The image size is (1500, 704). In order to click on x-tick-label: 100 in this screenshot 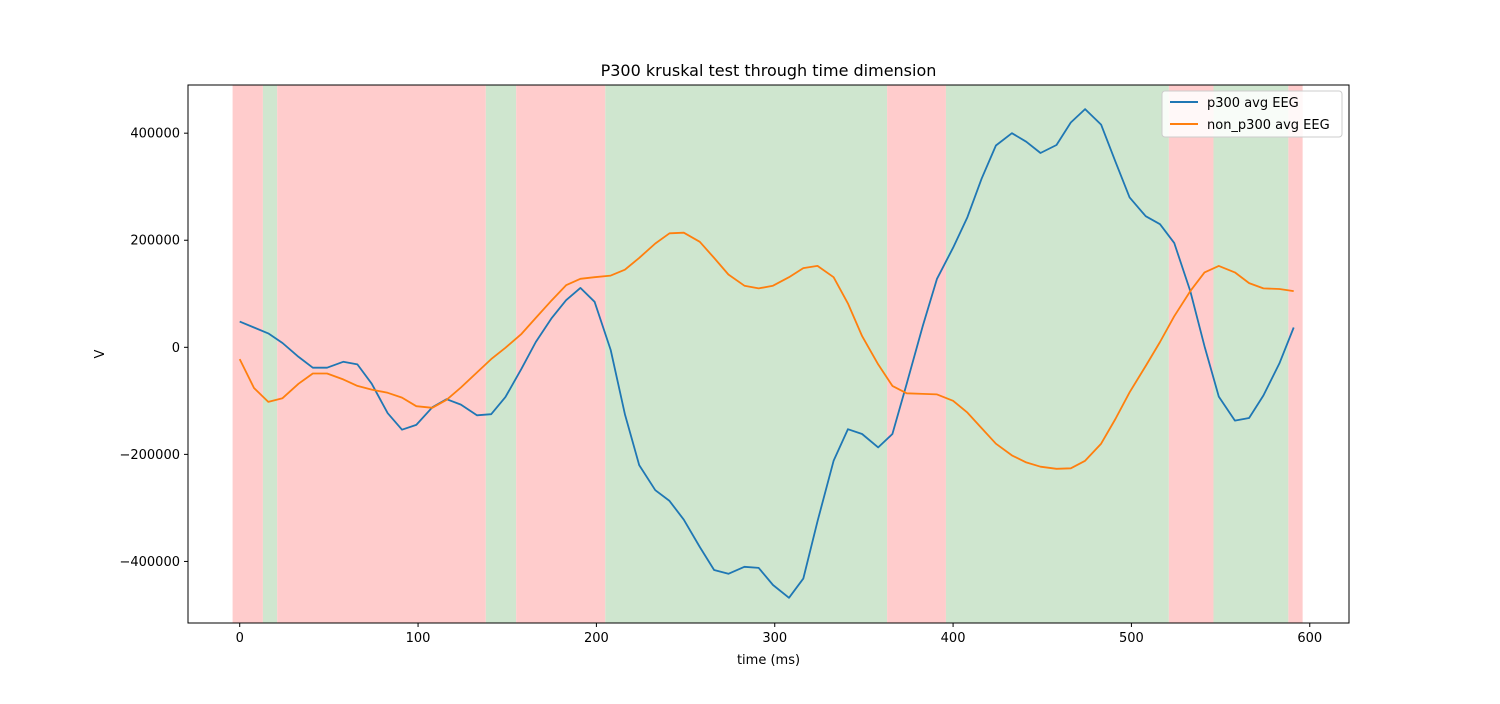, I will do `click(418, 638)`.